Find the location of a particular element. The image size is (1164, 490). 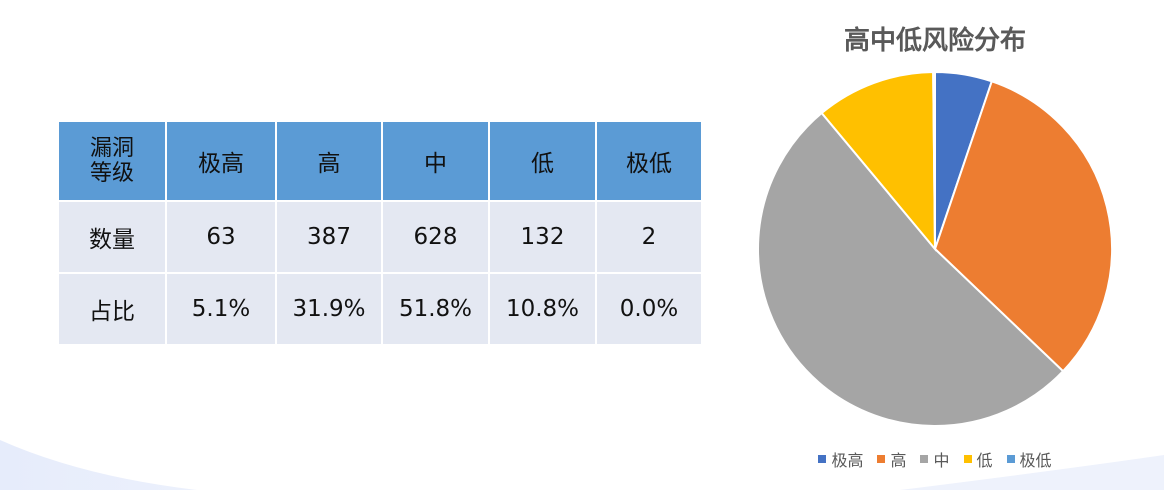

legend-item: 极高 is located at coordinates (840, 459).